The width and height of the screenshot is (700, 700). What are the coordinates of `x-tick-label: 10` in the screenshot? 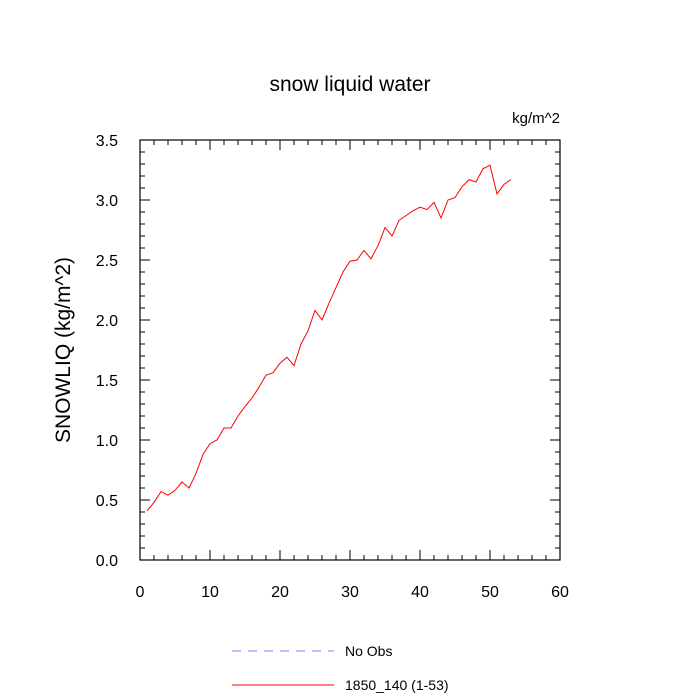 It's located at (210, 592).